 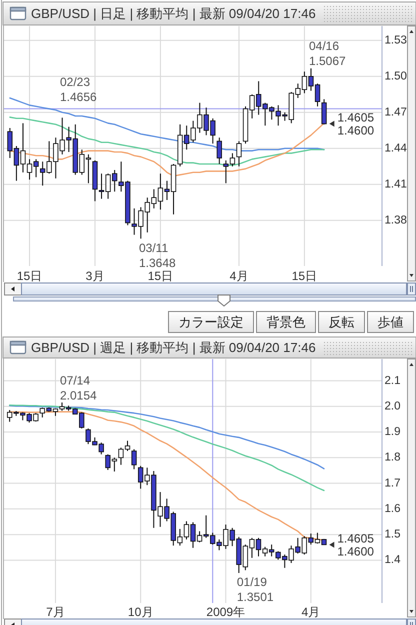 I want to click on chart-title: GBP/USD | 日足 | 移動平均 | 最新 09/04/20 17:46, so click(x=173, y=13).